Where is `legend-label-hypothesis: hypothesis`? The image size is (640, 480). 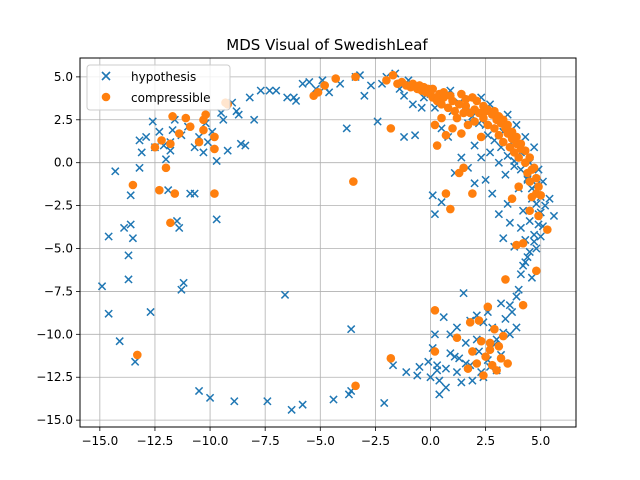
legend-label-hypothesis: hypothesis is located at coordinates (163, 77).